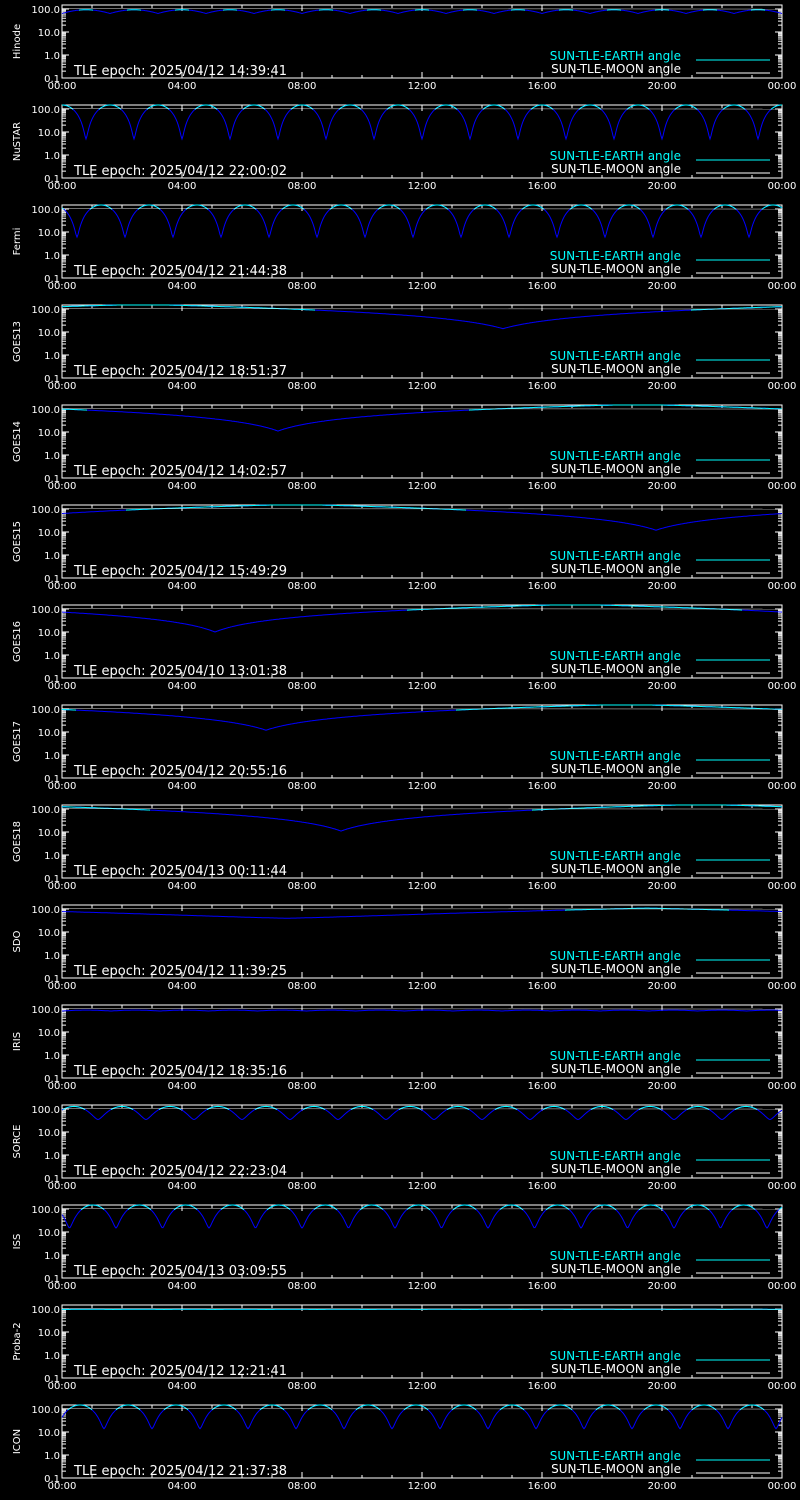 This screenshot has width=800, height=1500. Describe the element at coordinates (17, 242) in the screenshot. I see `satellite-label: Fermi` at that location.